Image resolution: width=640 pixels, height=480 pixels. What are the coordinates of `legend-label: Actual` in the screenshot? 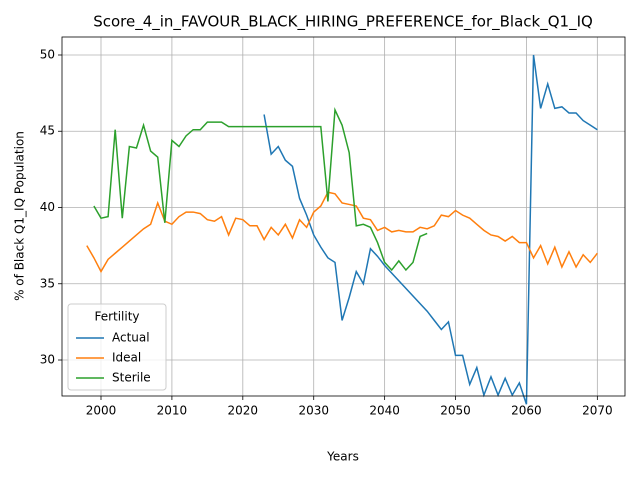 It's located at (131, 338).